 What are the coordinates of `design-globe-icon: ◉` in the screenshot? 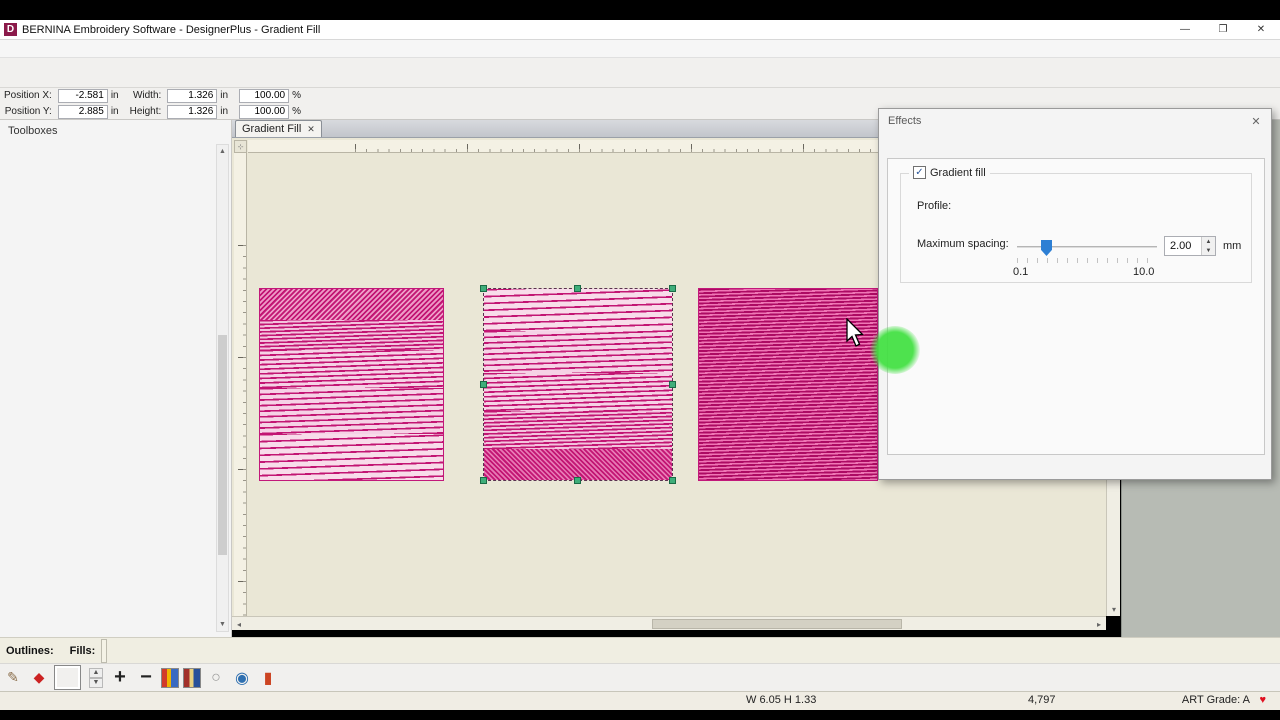 It's located at (242, 678).